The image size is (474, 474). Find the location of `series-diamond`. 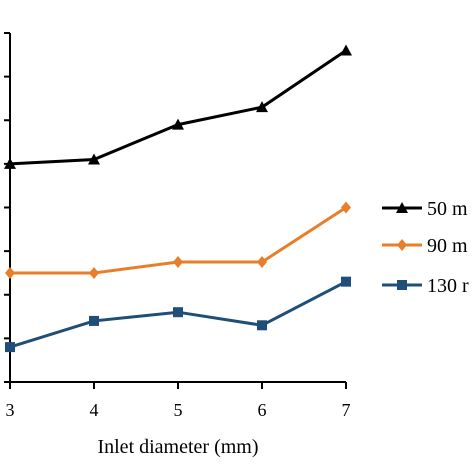

series-diamond is located at coordinates (178, 240).